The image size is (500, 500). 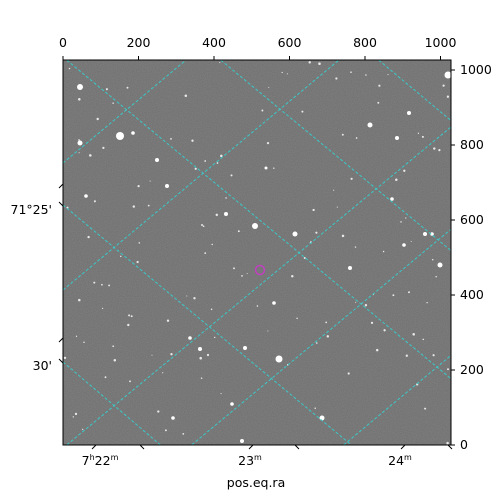 I want to click on right-tick-label: 1000, so click(x=476, y=69).